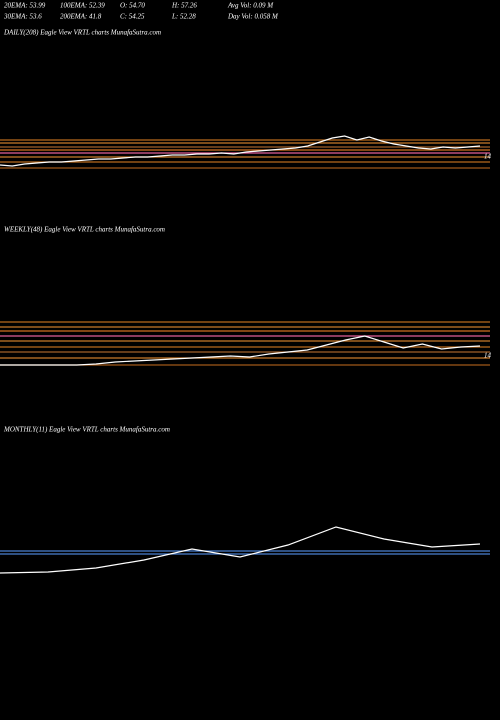  What do you see at coordinates (184, 6) in the screenshot?
I see `stat: H: 57.26` at bounding box center [184, 6].